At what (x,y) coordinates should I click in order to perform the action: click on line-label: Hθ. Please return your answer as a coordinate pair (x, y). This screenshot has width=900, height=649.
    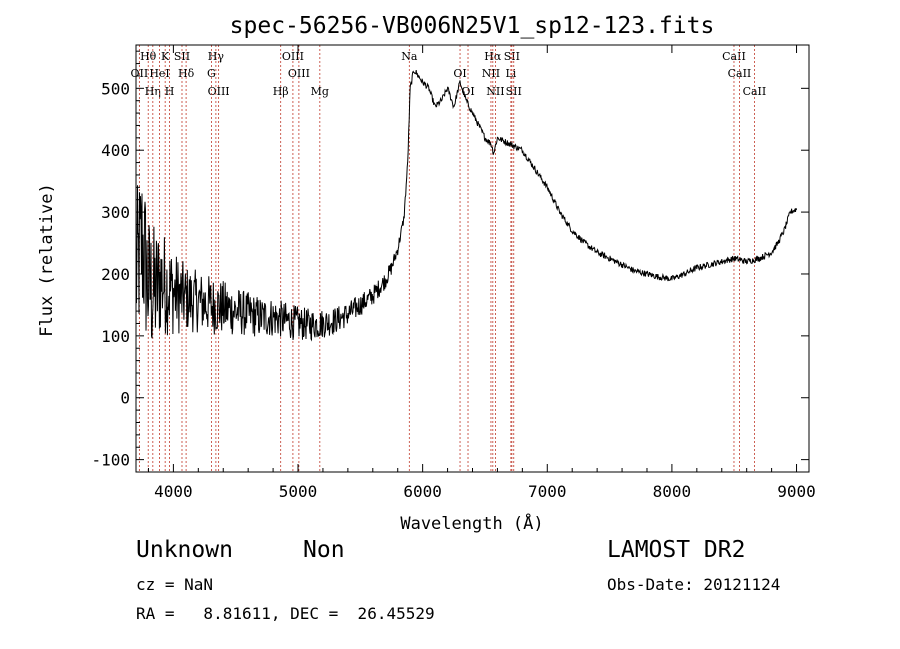
    Looking at the image, I should click on (148, 56).